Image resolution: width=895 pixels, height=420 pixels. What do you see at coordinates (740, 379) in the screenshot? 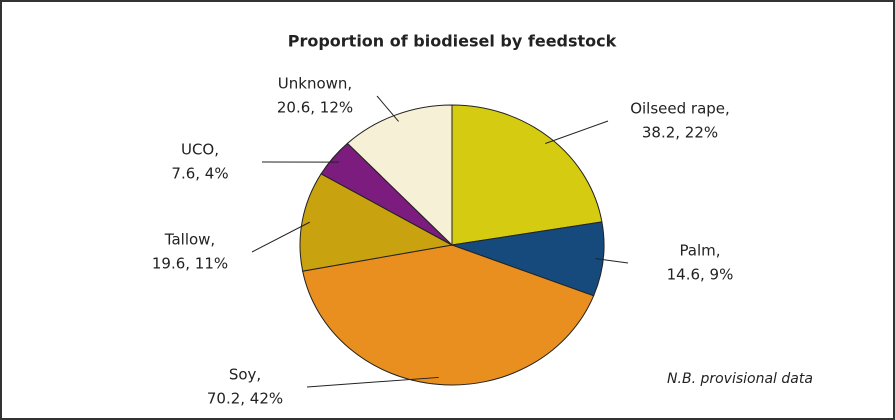
I see `annotation: N.B. provisional data` at bounding box center [740, 379].